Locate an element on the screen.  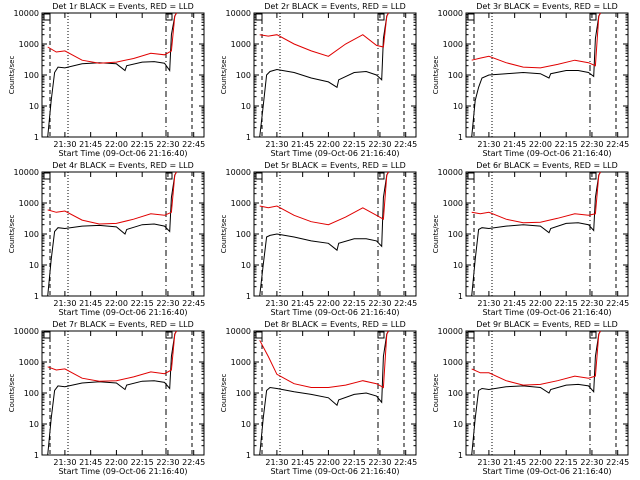
panel-title: Det 7r BLACK = Events, RED = LLD is located at coordinates (123, 324).